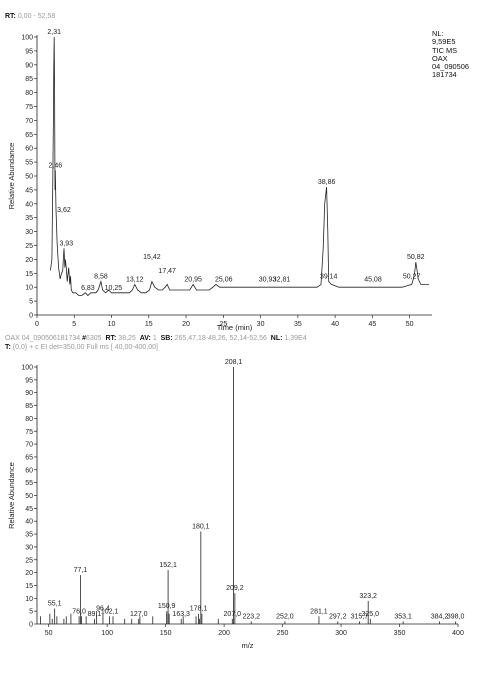  What do you see at coordinates (37, 324) in the screenshot?
I see `x-tick-label: 0` at bounding box center [37, 324].